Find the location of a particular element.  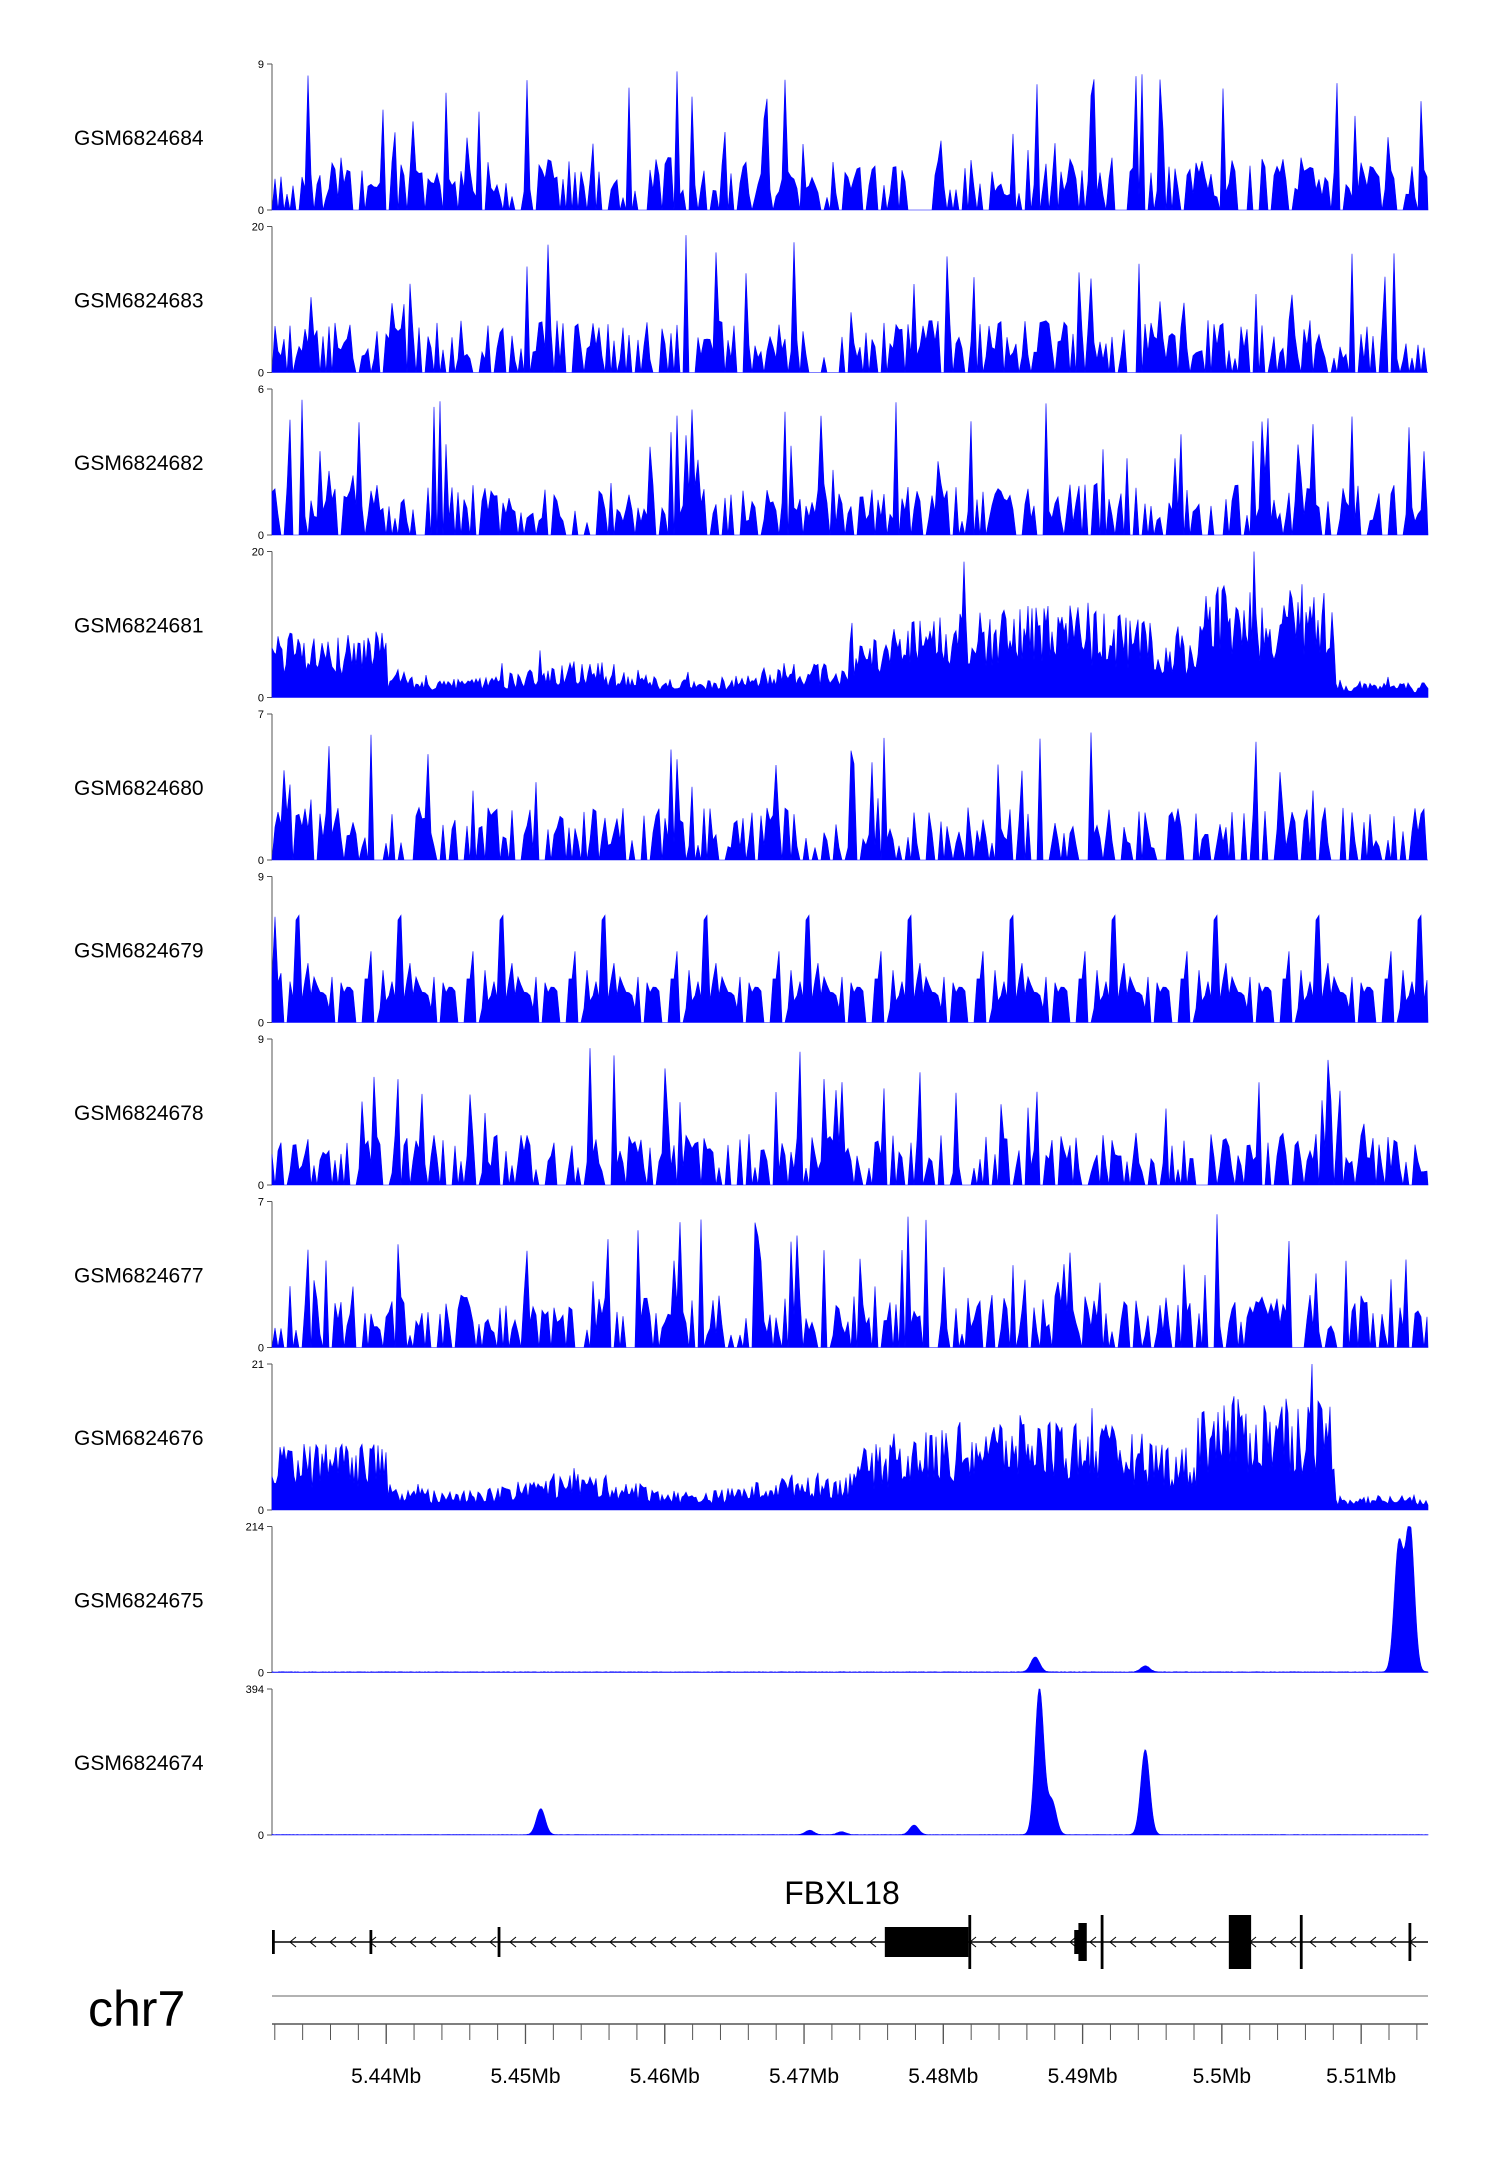

track-label: GSM6824677 is located at coordinates (139, 1276).